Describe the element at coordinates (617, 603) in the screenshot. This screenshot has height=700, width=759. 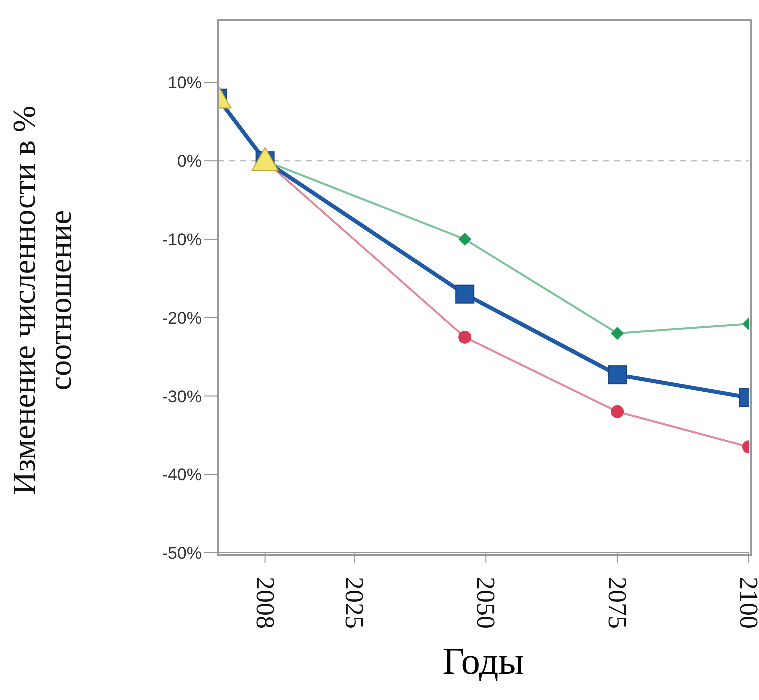
I see `x-tick-label: 2075` at that location.